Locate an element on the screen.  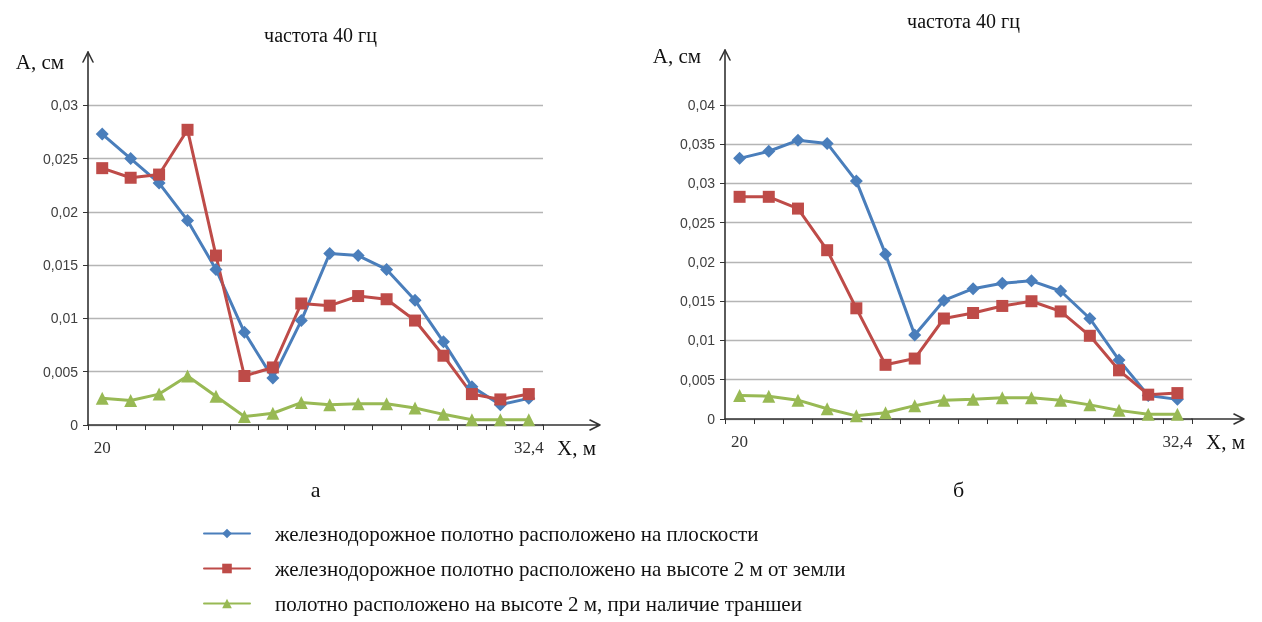
y-tick-label: 0,02 is located at coordinates (701, 261).